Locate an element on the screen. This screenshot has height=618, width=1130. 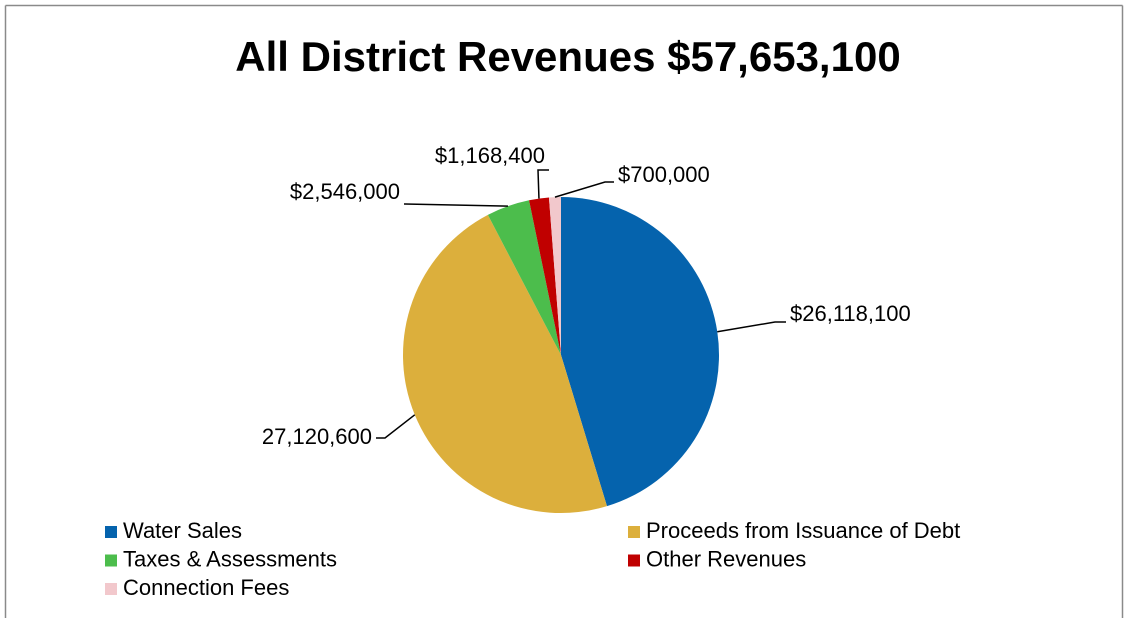
data-label: $1,168,400 is located at coordinates (490, 155).